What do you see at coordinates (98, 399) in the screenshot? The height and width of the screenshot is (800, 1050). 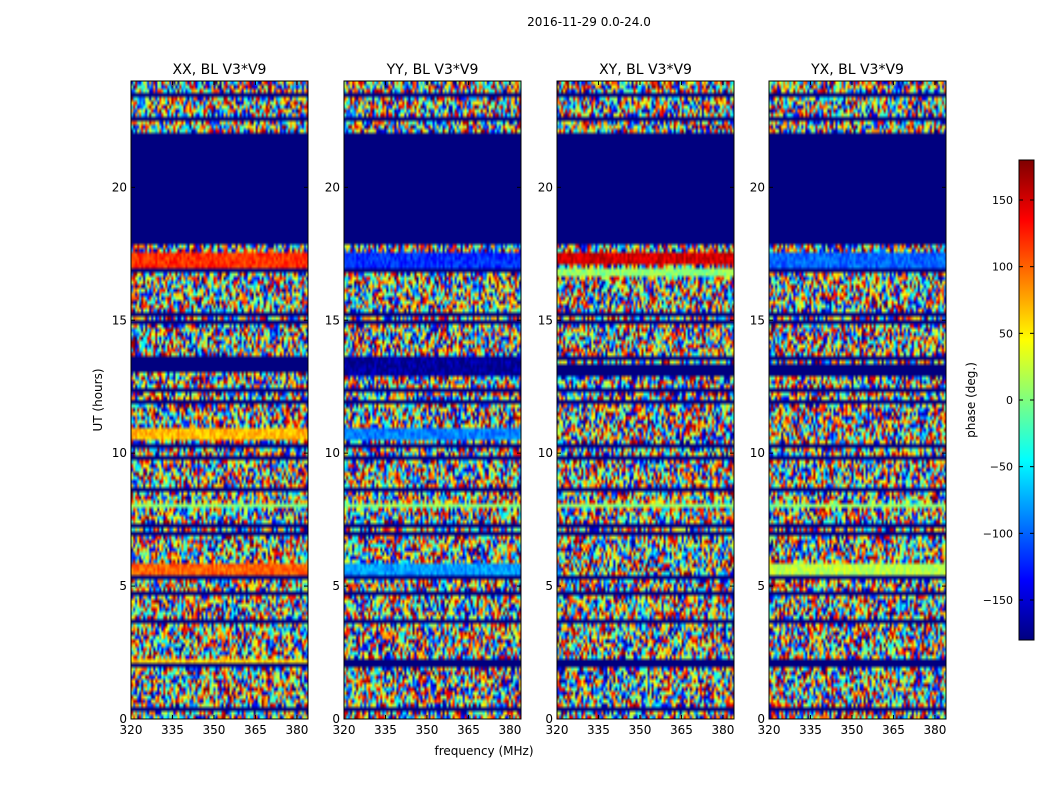 I see `y-axis-label: UT (hours)` at bounding box center [98, 399].